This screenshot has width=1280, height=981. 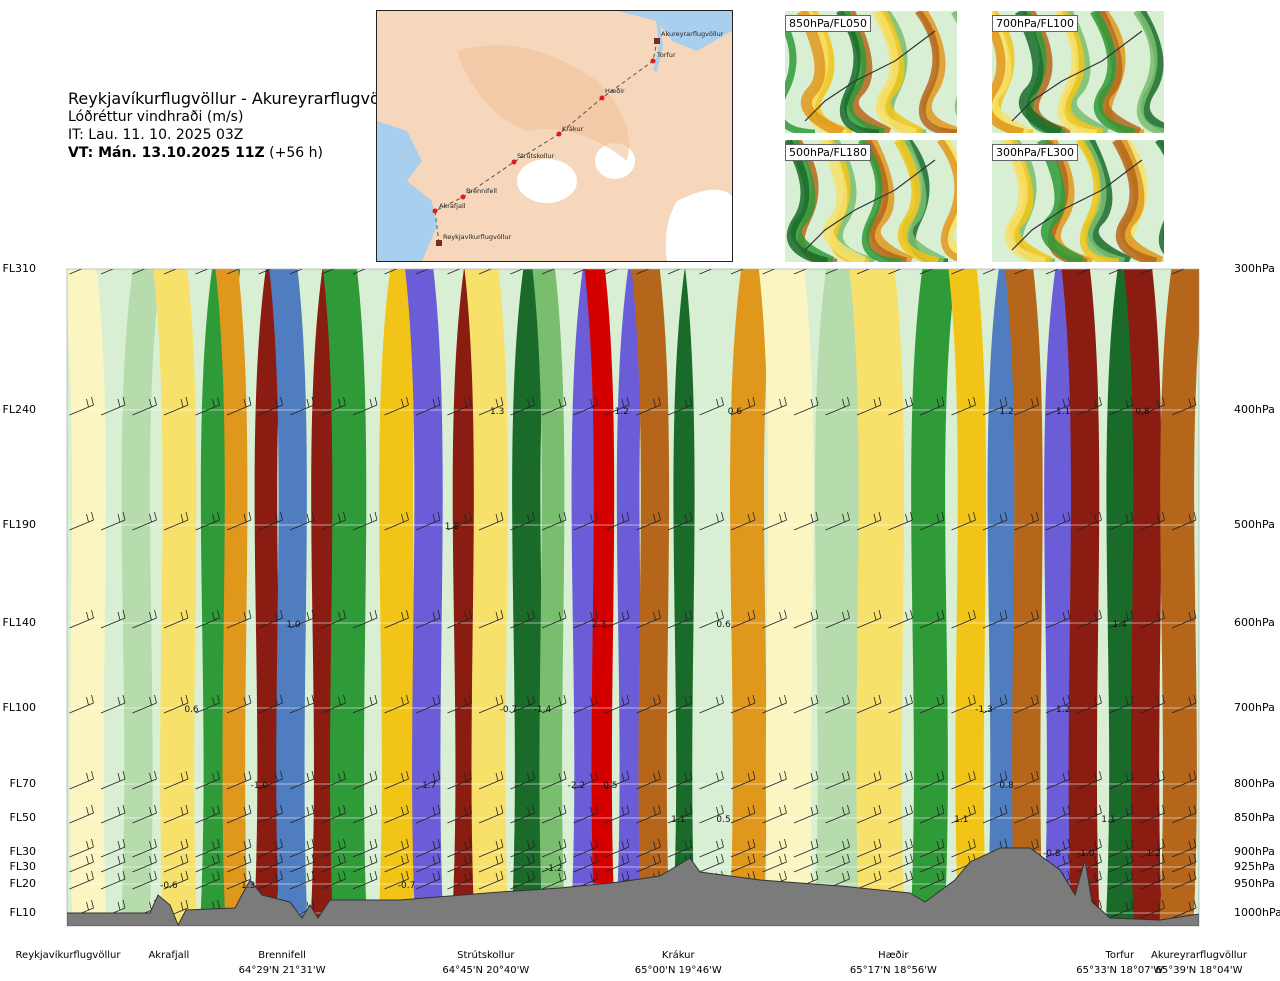 I want to click on valid-time-offset: (+56 h), so click(x=293, y=153).